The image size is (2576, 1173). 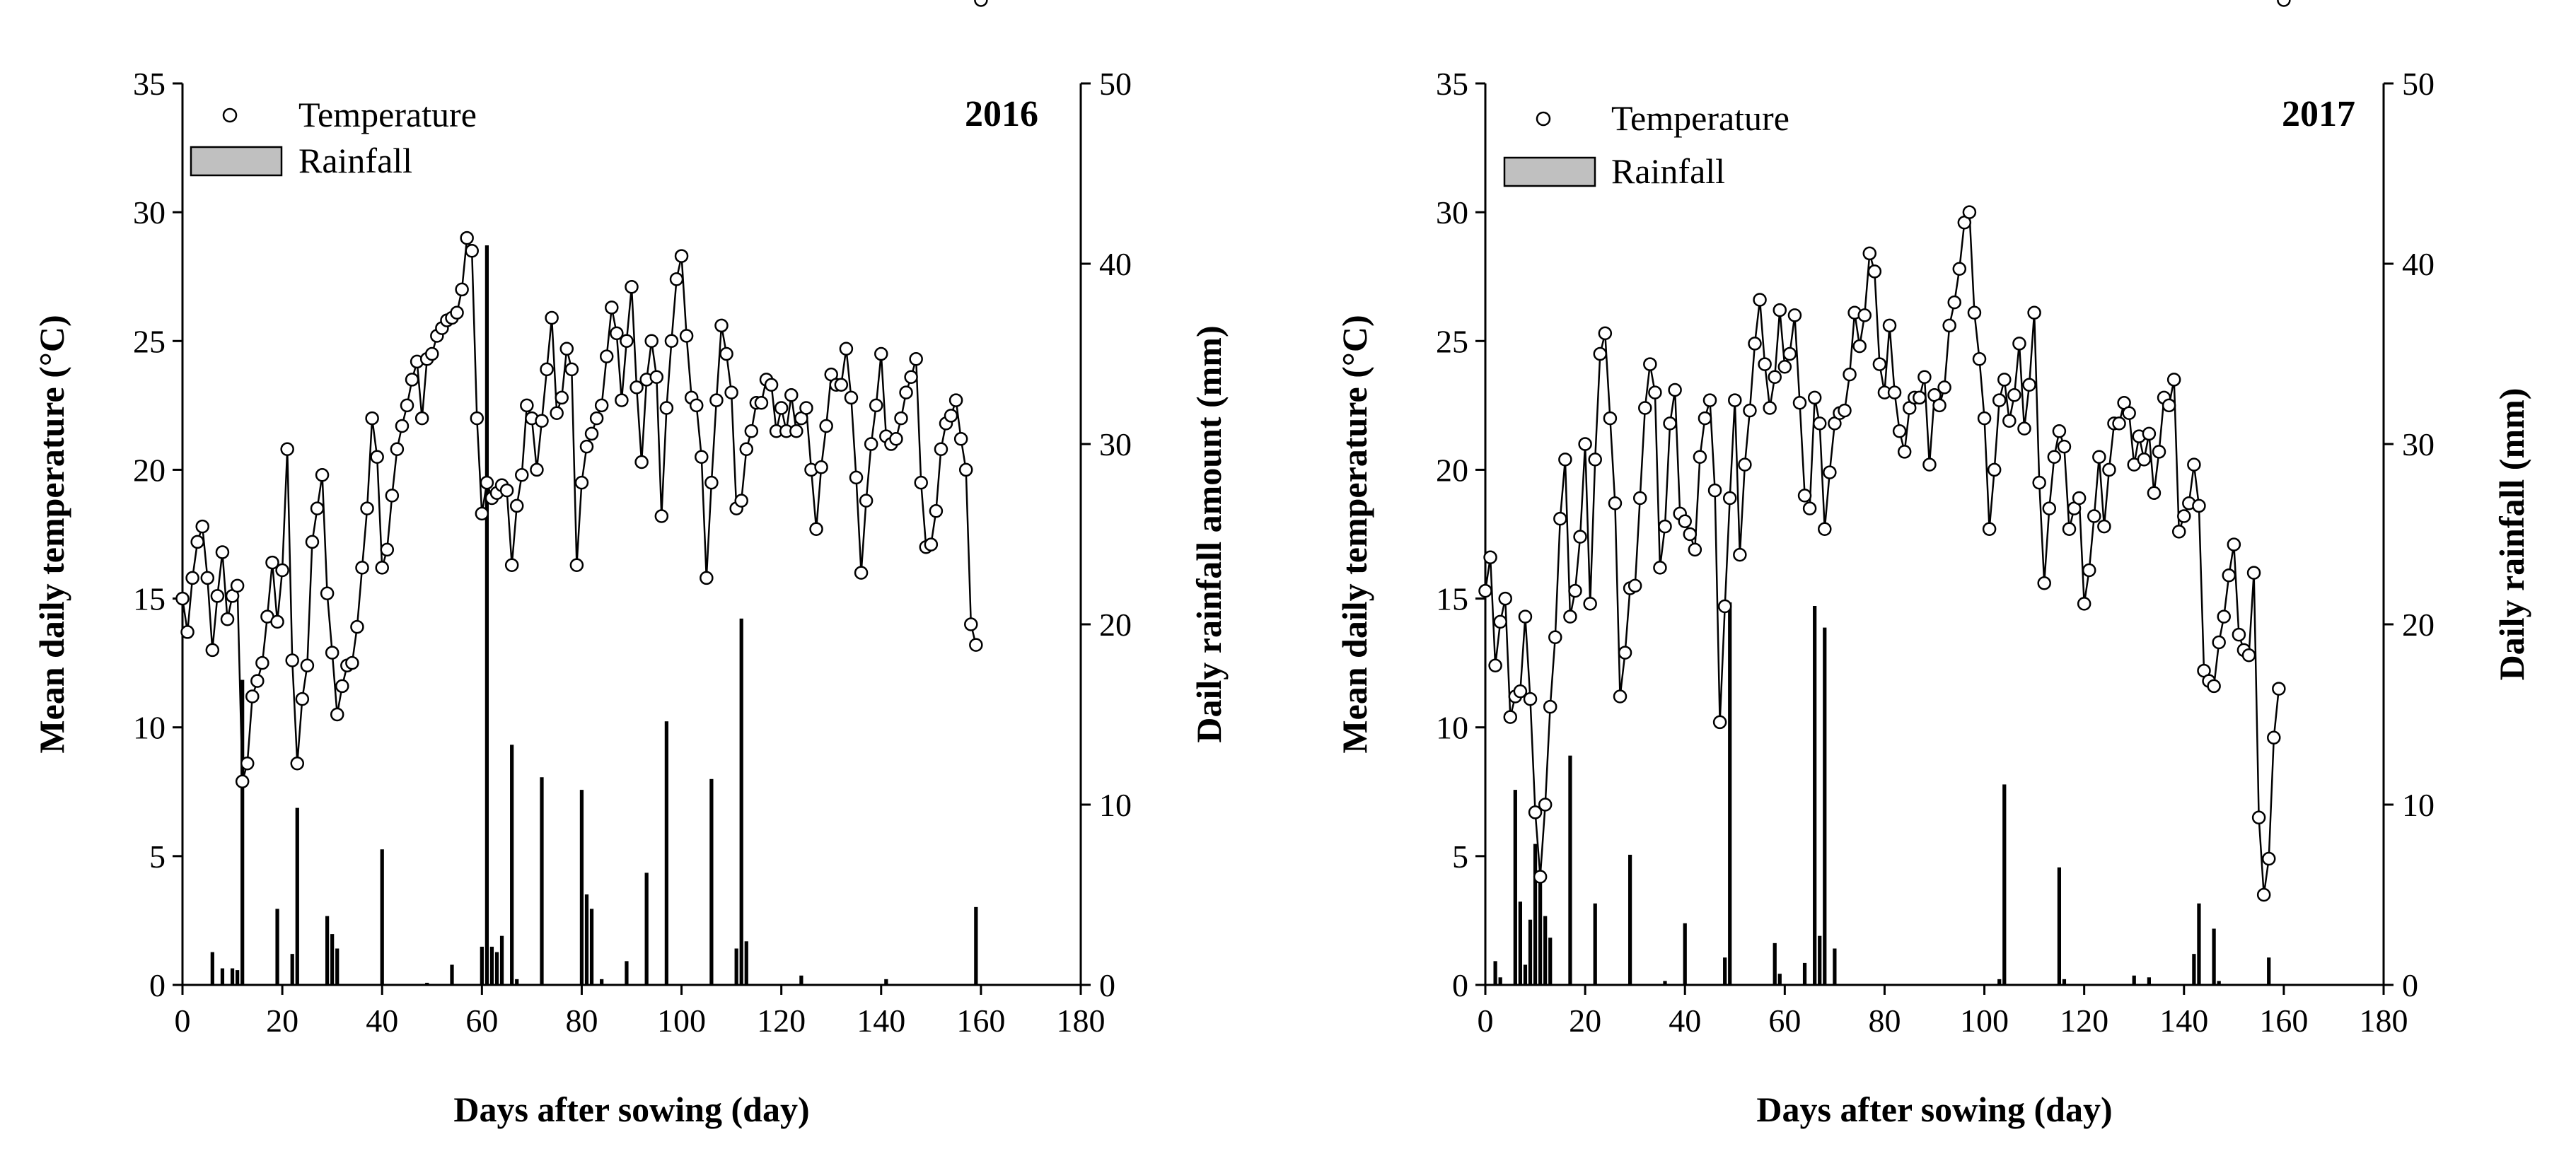 I want to click on legend-rainfall-swatch, so click(x=236, y=161).